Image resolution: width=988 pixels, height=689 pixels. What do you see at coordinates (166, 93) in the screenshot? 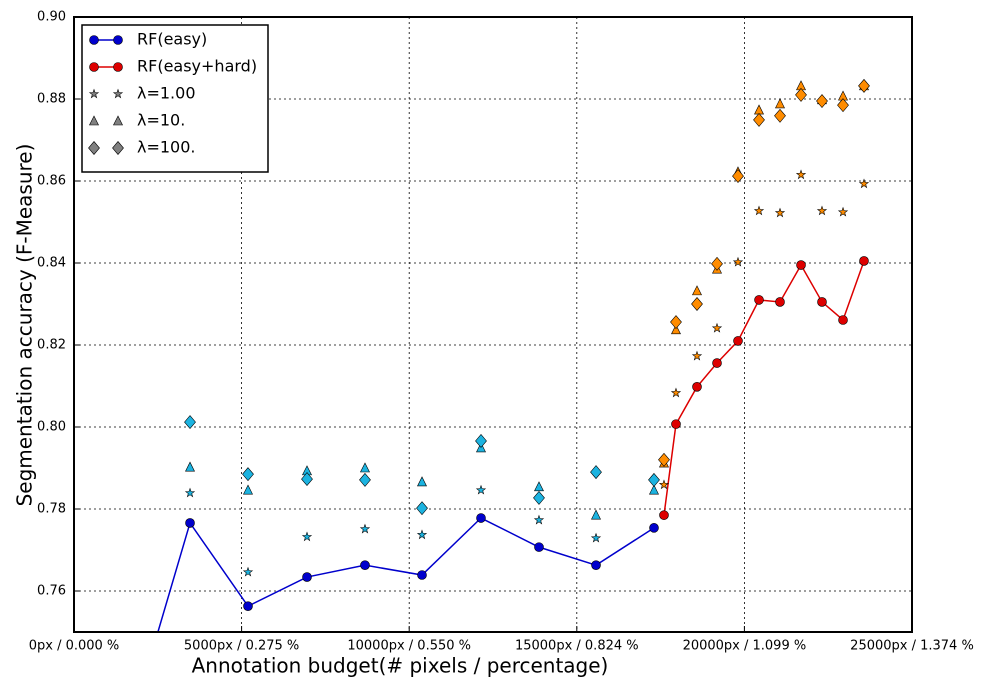
I see `legend-label: λ=1.00` at bounding box center [166, 93].